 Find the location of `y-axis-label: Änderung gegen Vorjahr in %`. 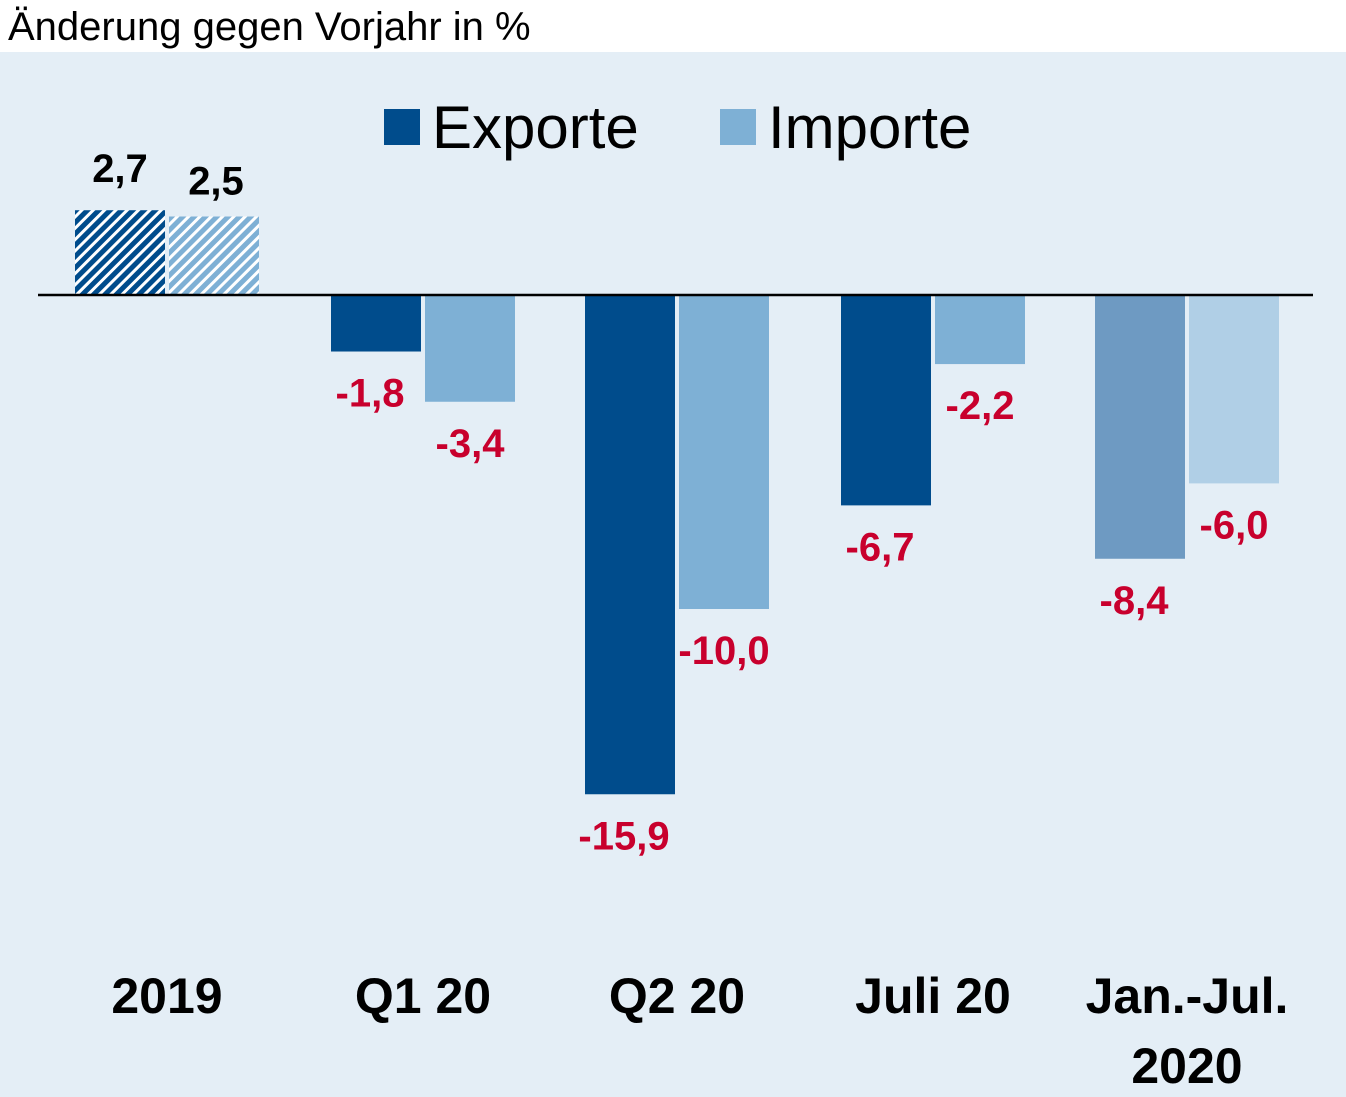

y-axis-label: Änderung gegen Vorjahr in % is located at coordinates (269, 27).